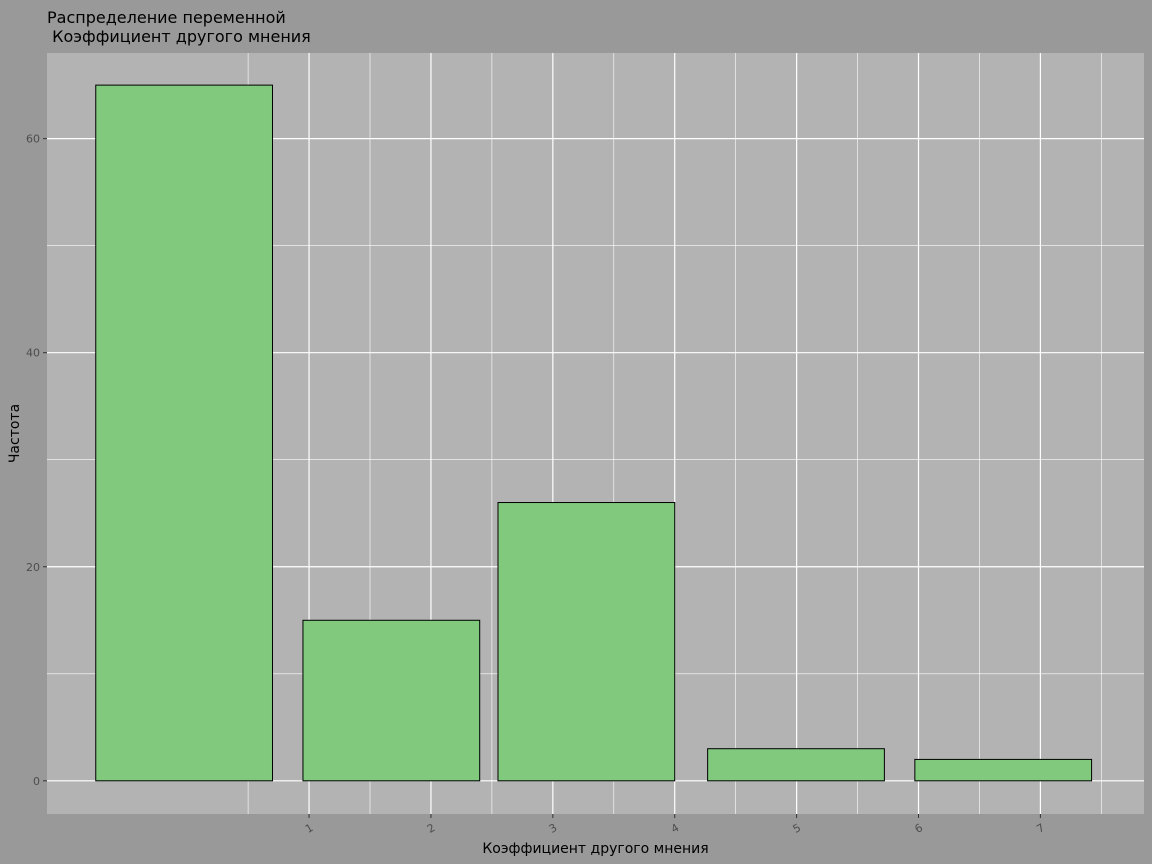  I want to click on y-tick-label: 20, so click(33, 567).